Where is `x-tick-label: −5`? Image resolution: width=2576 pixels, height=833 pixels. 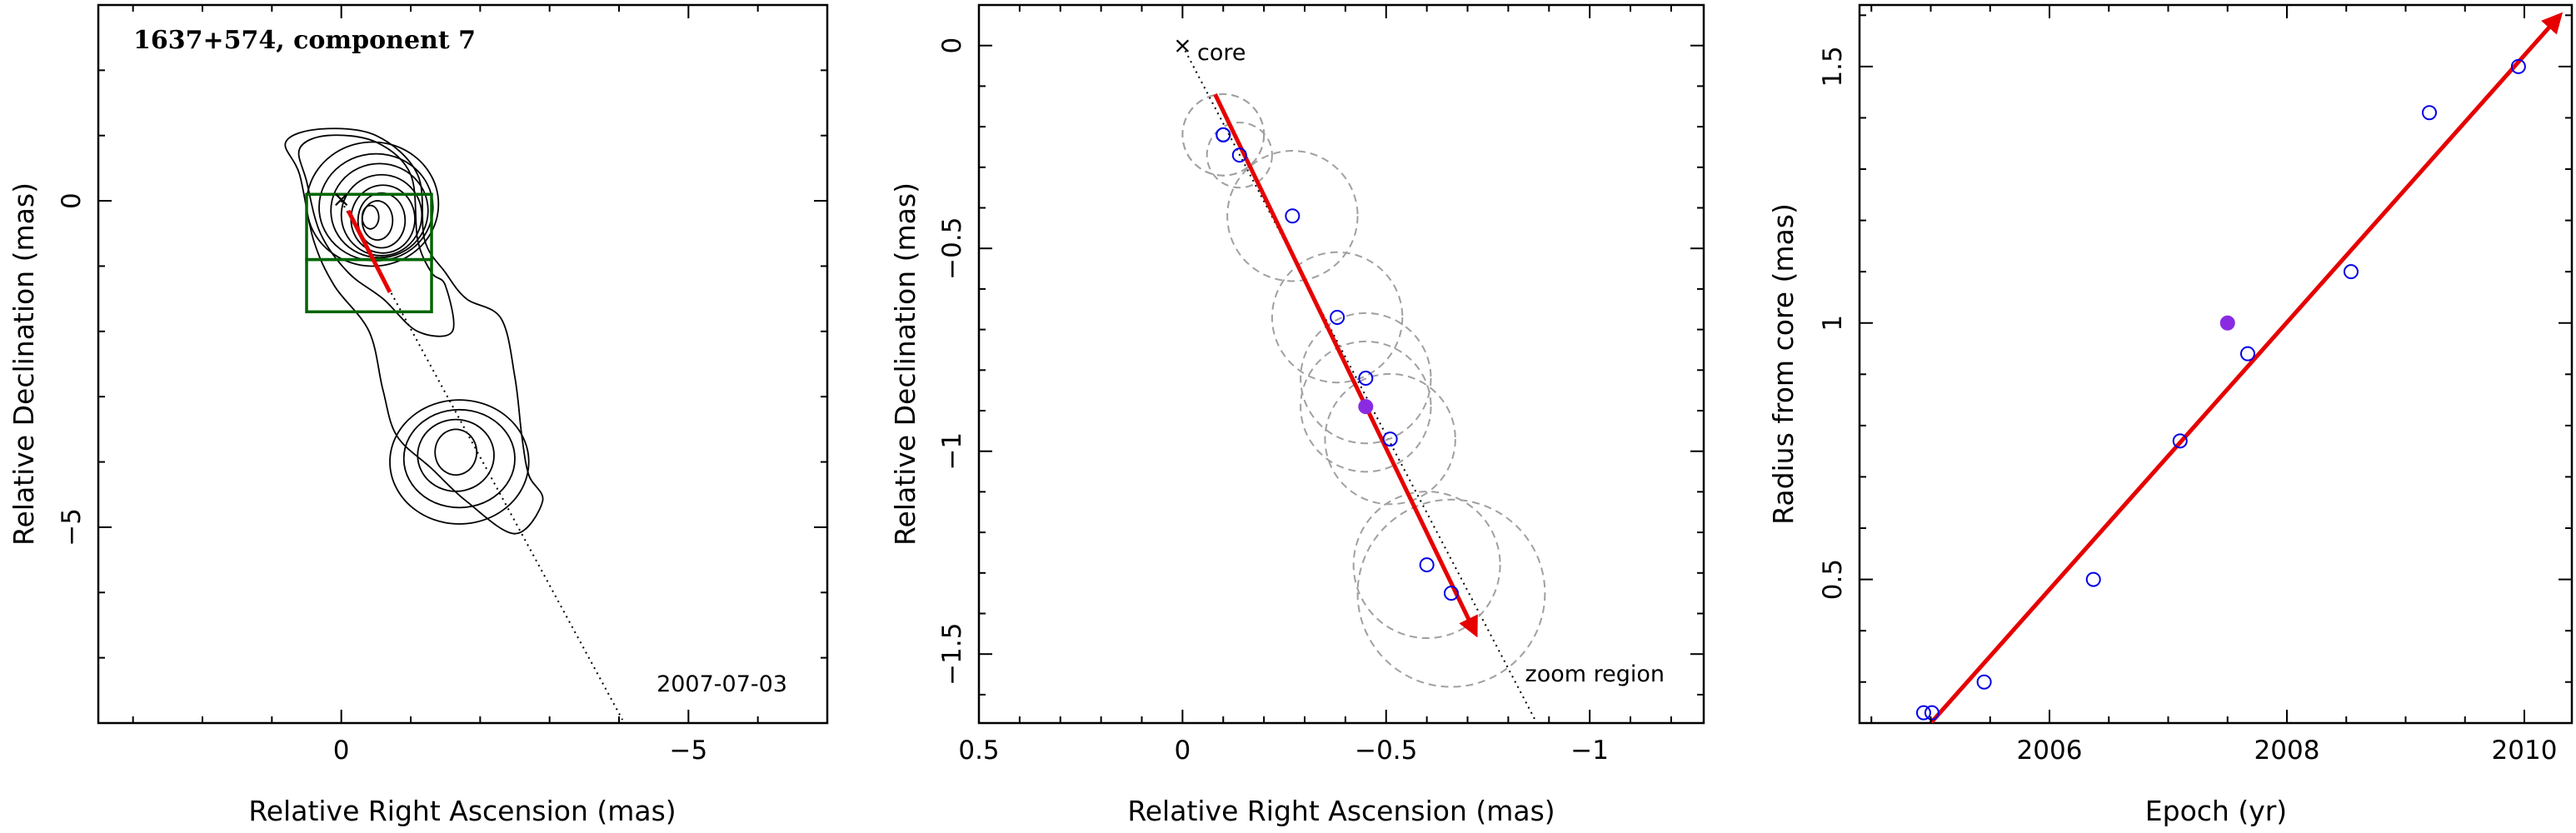 x-tick-label: −5 is located at coordinates (688, 751).